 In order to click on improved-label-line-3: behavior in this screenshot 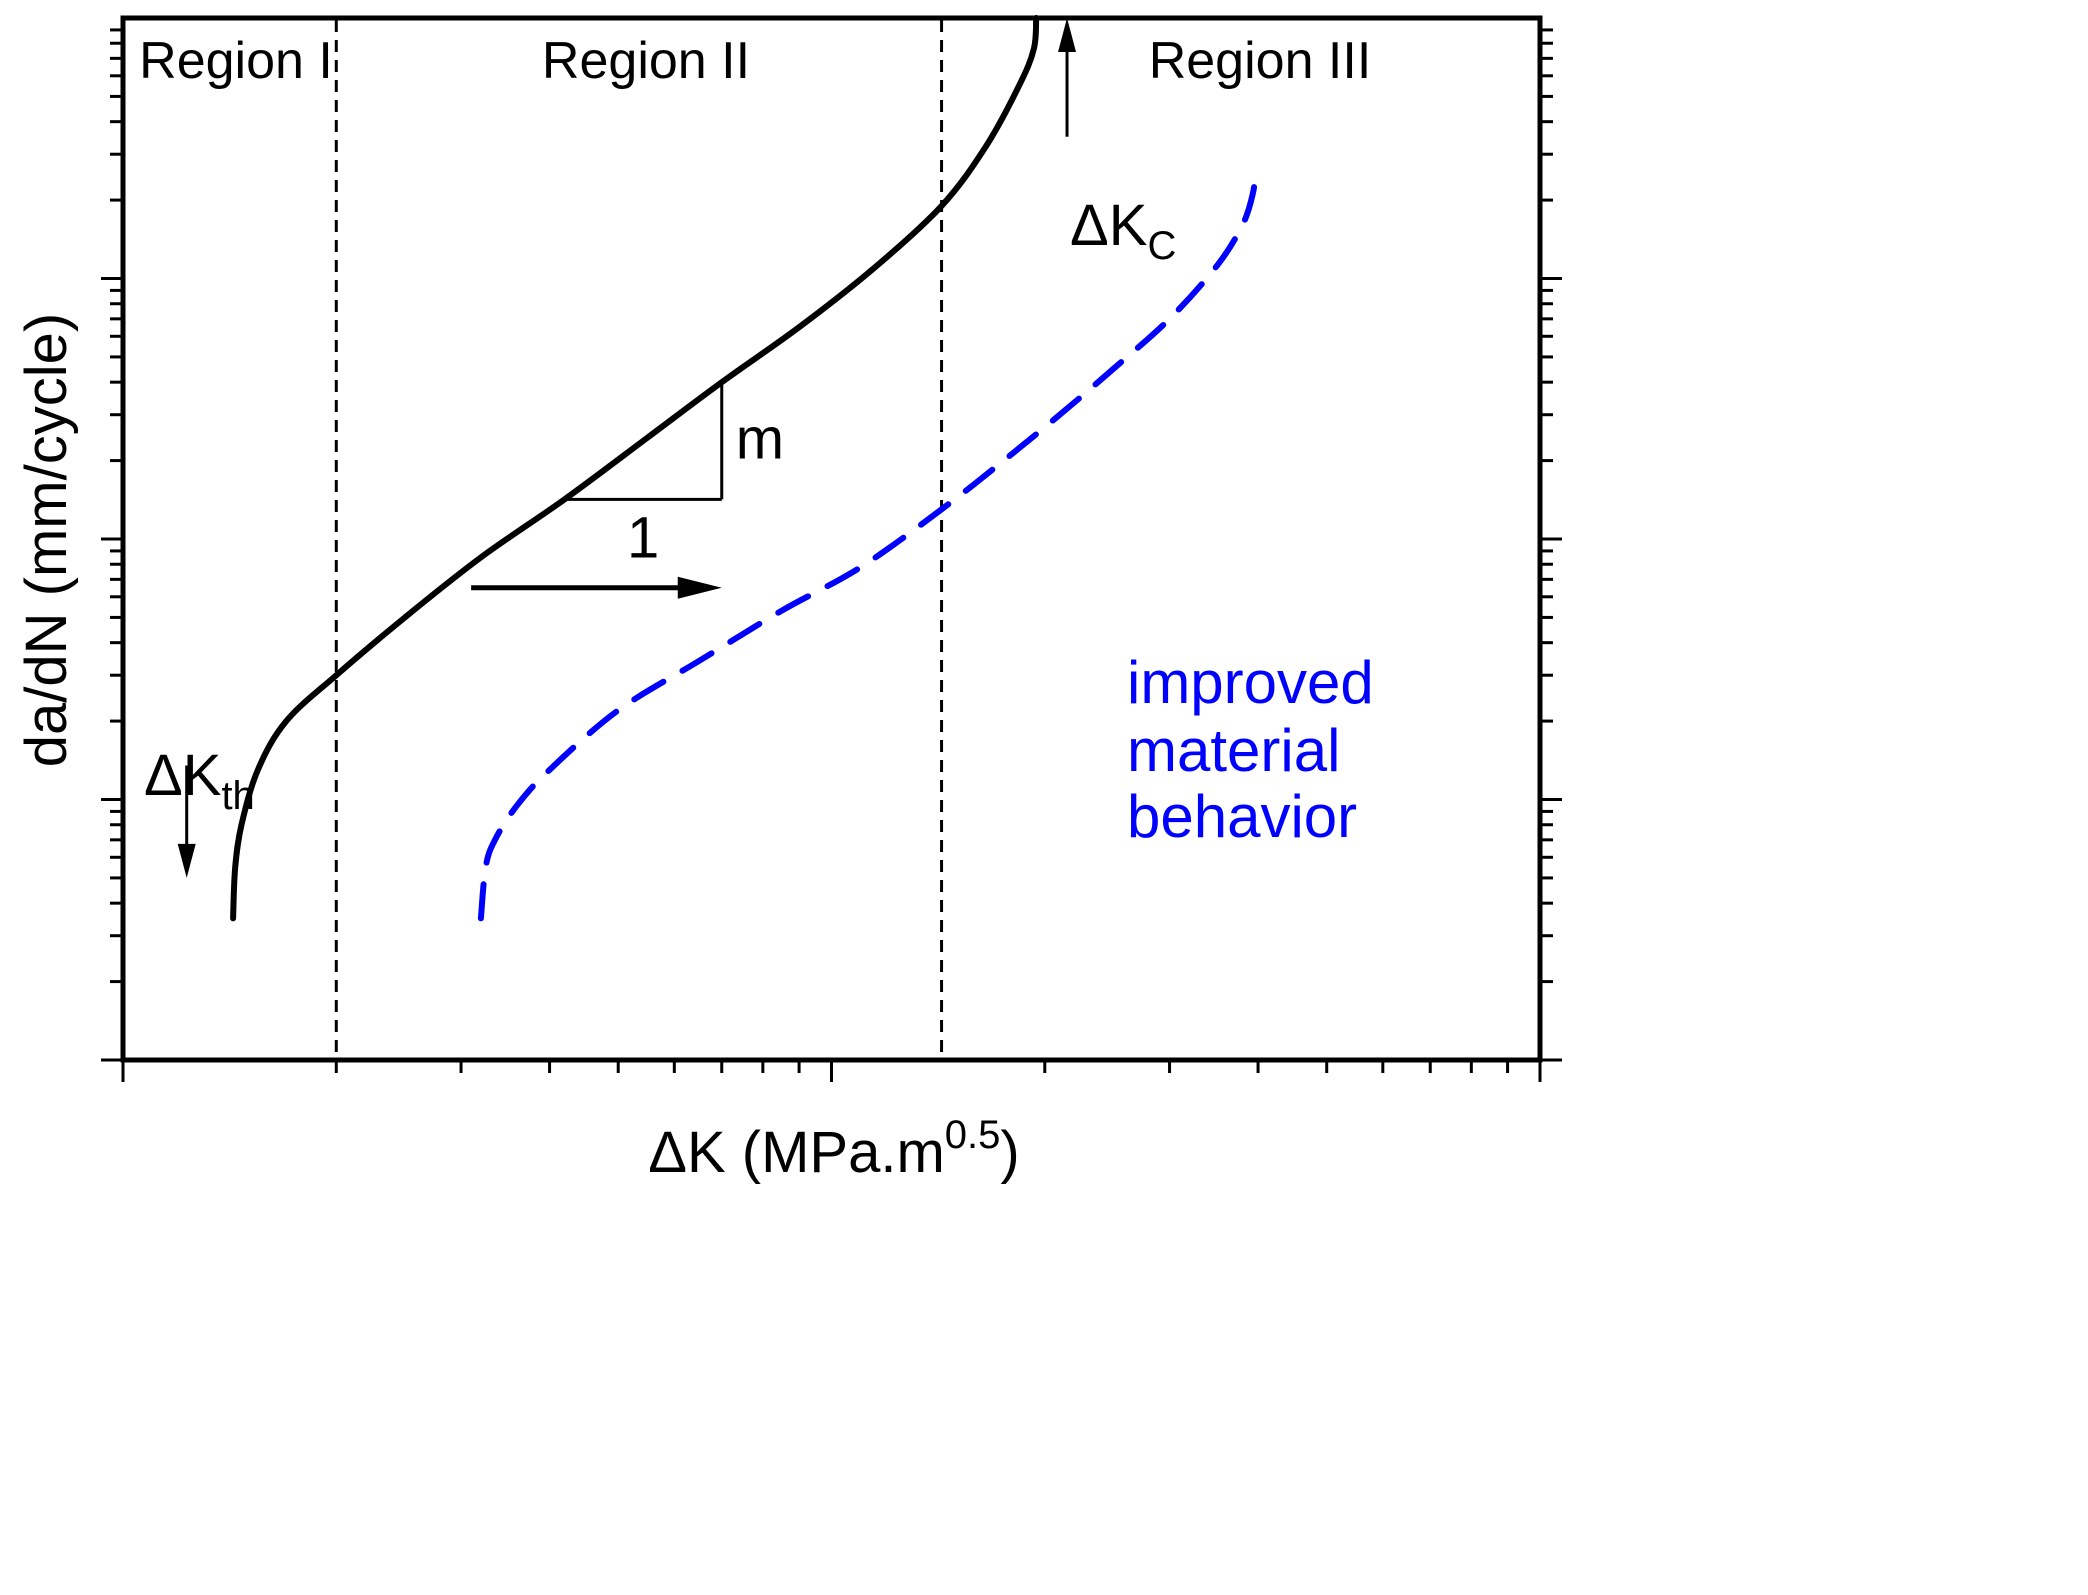, I will do `click(1242, 816)`.